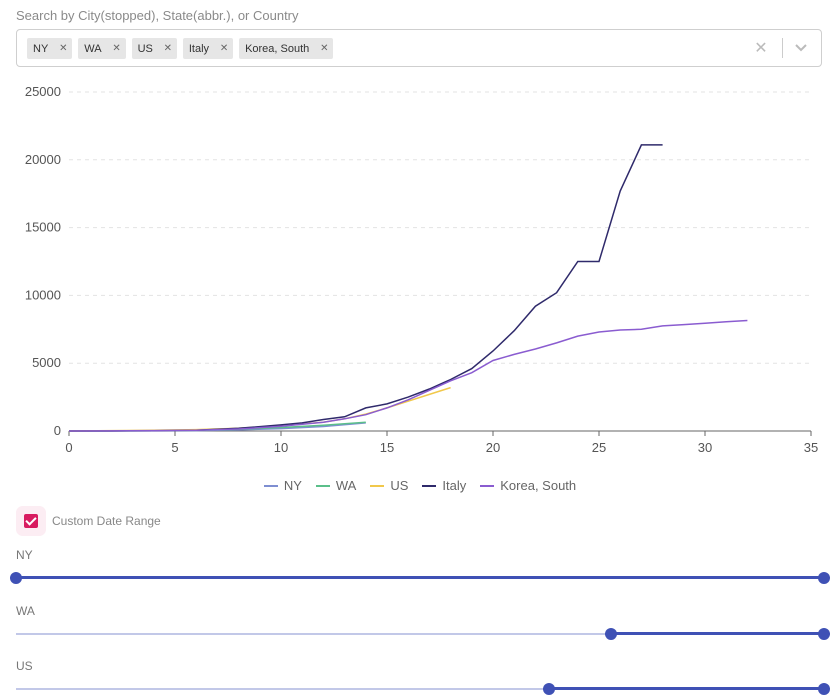 The image size is (840, 696). I want to click on chip-italy: Italy ✕, so click(208, 48).